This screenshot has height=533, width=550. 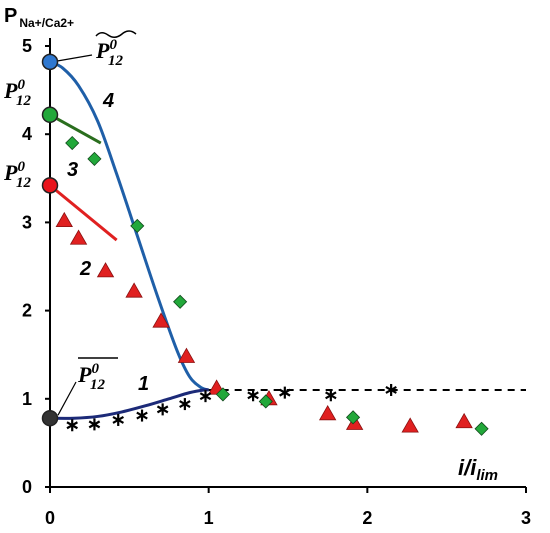 I want to click on y-tick-label: 0, so click(x=27, y=487).